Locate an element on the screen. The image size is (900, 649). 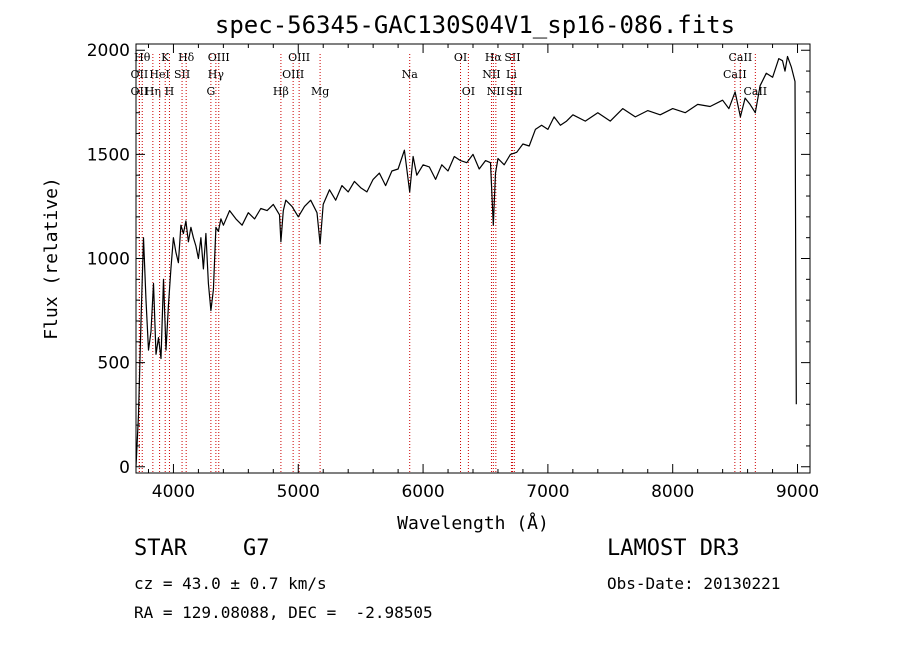
x-tick-label: 7000 is located at coordinates (547, 492).